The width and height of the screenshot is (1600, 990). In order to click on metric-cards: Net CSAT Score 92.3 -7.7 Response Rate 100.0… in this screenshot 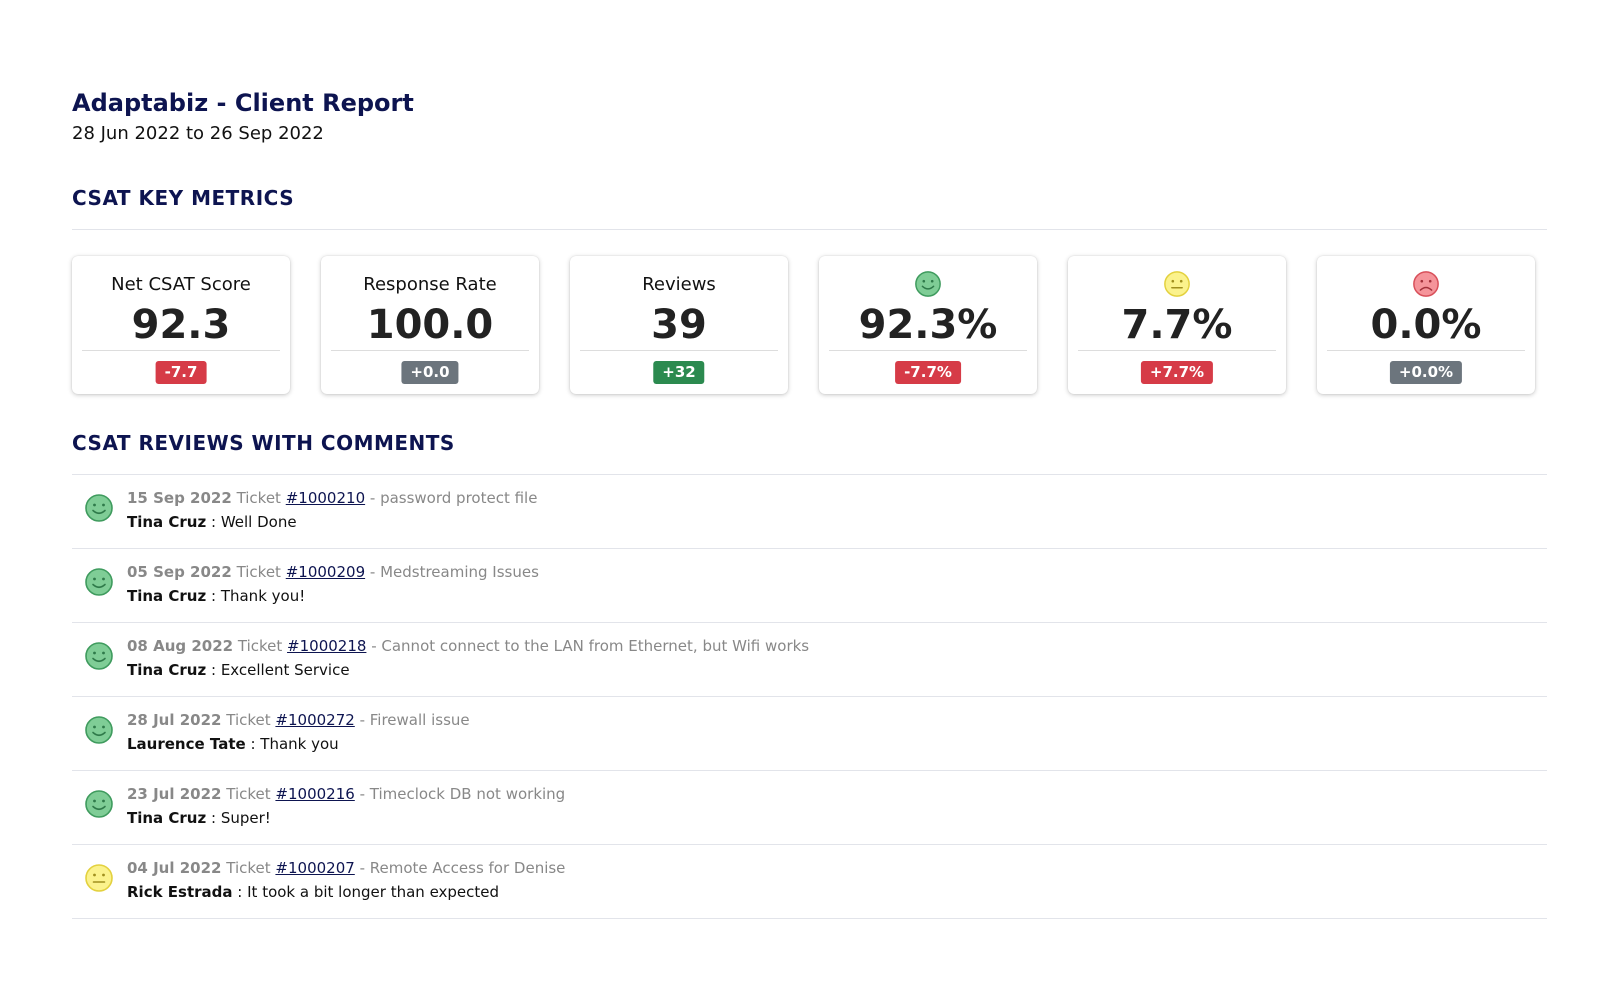, I will do `click(809, 325)`.